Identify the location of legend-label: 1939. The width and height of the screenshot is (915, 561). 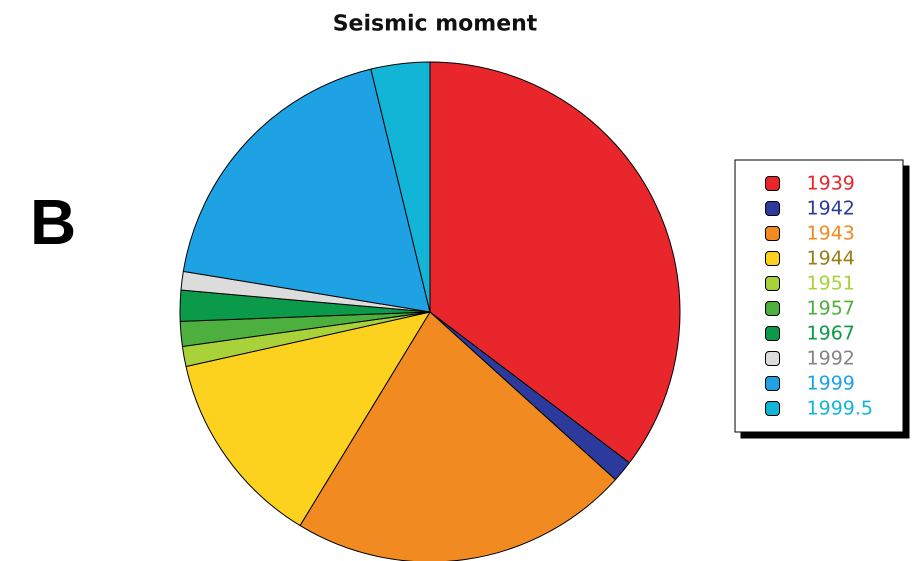
(830, 183).